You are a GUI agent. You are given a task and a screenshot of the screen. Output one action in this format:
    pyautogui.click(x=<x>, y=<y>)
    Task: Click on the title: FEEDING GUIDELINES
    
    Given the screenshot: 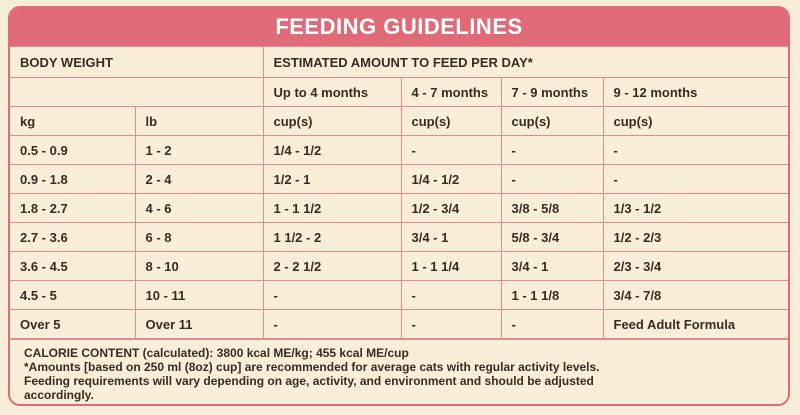 What is the action you would take?
    pyautogui.click(x=399, y=27)
    